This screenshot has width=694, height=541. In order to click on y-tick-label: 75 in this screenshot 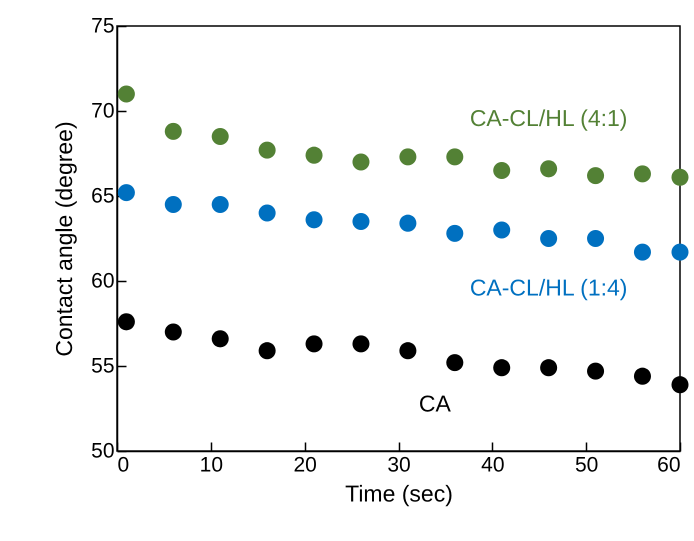, I will do `click(102, 26)`.